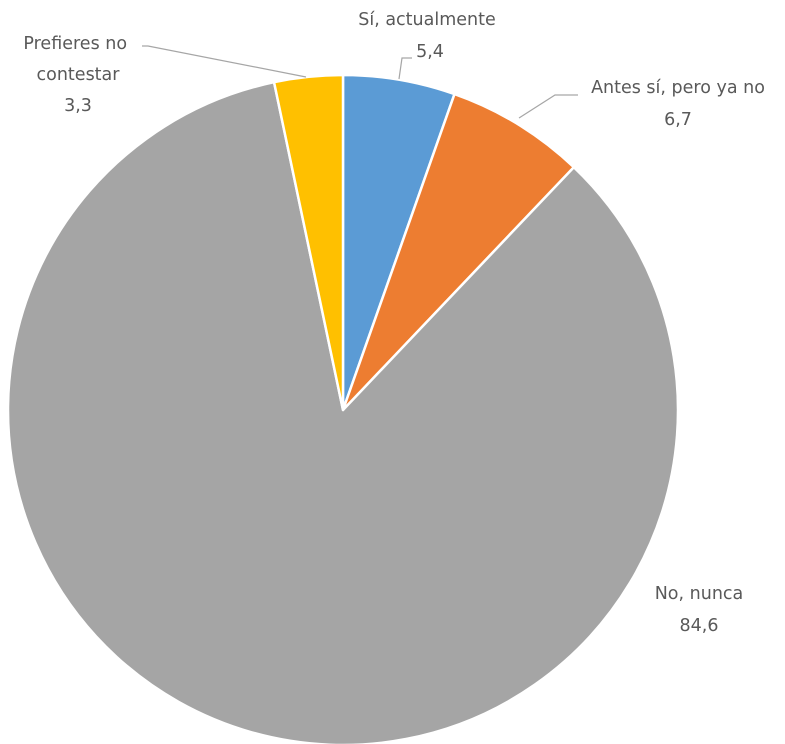 Image resolution: width=785 pixels, height=744 pixels. What do you see at coordinates (430, 52) in the screenshot?
I see `data-label-si-actualmente-value: 5,4` at bounding box center [430, 52].